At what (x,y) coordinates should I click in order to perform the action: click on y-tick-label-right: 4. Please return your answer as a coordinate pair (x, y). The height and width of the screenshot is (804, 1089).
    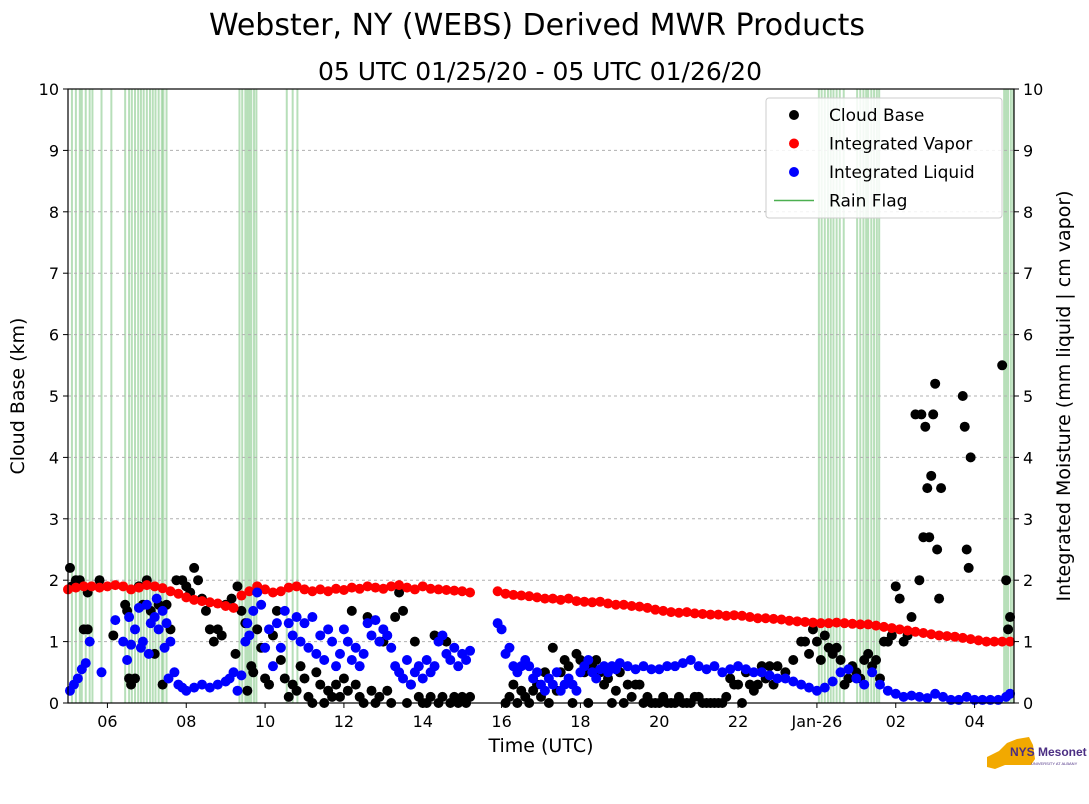
    Looking at the image, I should click on (1028, 457).